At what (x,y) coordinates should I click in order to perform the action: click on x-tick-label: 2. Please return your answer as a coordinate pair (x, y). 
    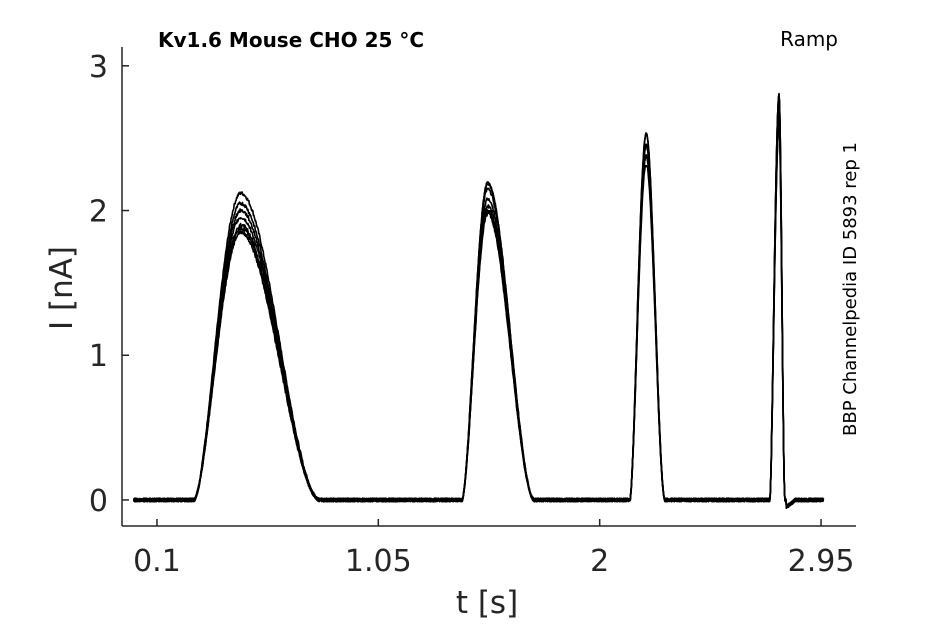
    Looking at the image, I should click on (599, 561).